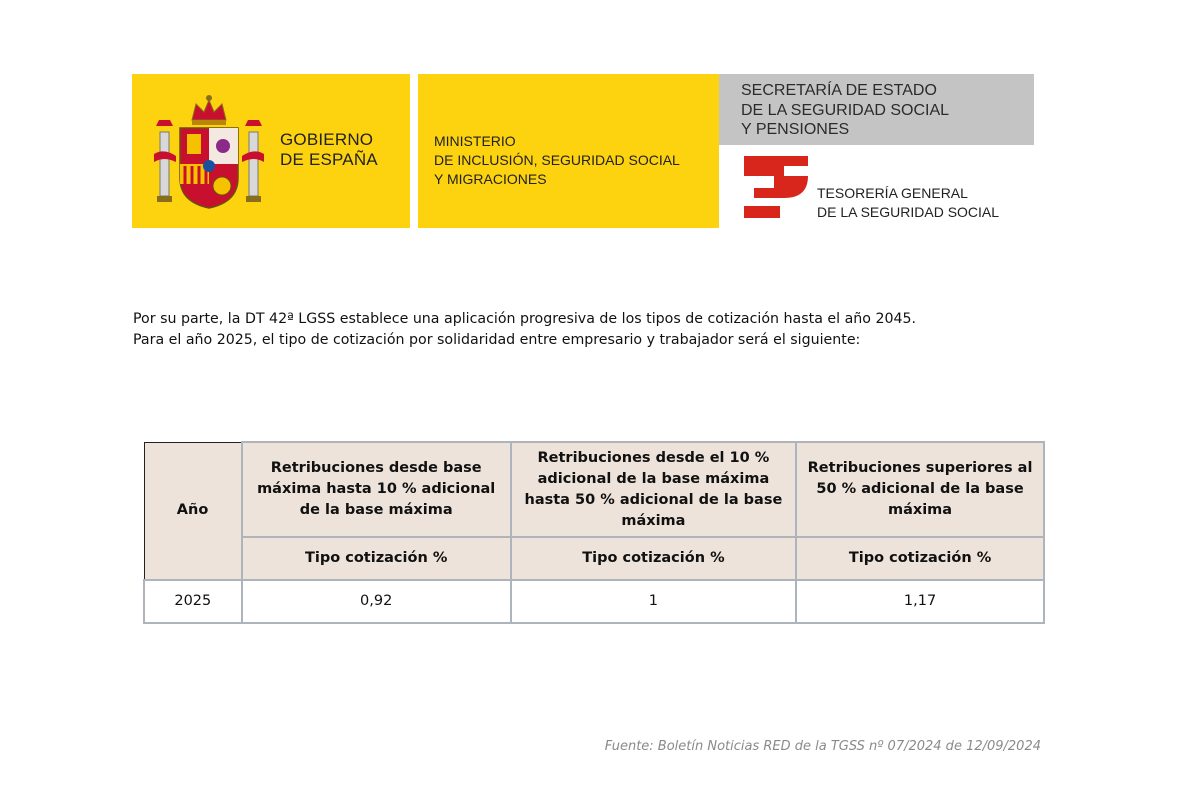 The image size is (1200, 800). What do you see at coordinates (920, 558) in the screenshot?
I see `subheader-3: Tipo cotización %` at bounding box center [920, 558].